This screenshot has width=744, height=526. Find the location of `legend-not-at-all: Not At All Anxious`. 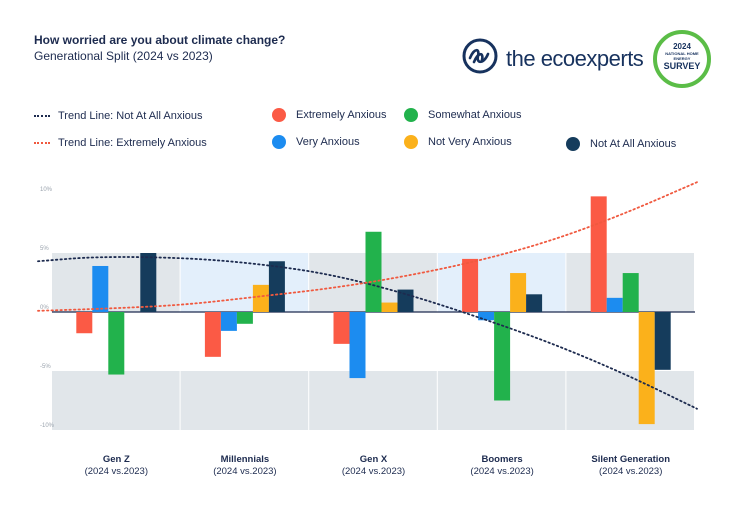

legend-not-at-all: Not At All Anxious is located at coordinates (621, 144).